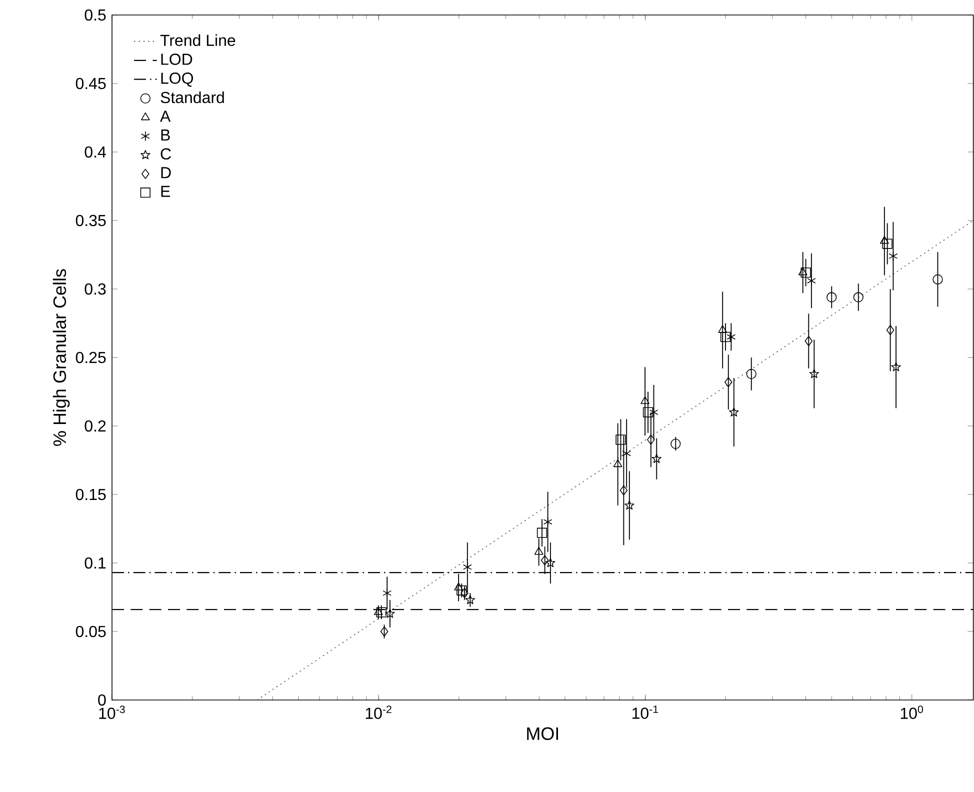  What do you see at coordinates (912, 712) in the screenshot?
I see `x-tick-label: 10$^{0}$` at bounding box center [912, 712].